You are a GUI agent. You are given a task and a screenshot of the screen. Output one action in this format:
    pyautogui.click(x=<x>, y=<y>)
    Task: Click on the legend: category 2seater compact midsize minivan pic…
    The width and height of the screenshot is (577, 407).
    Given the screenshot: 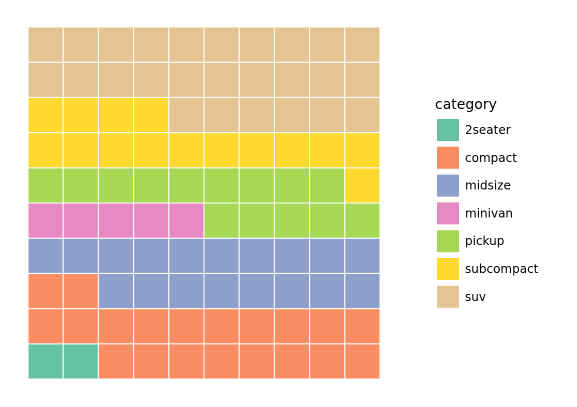 What is the action you would take?
    pyautogui.click(x=487, y=202)
    